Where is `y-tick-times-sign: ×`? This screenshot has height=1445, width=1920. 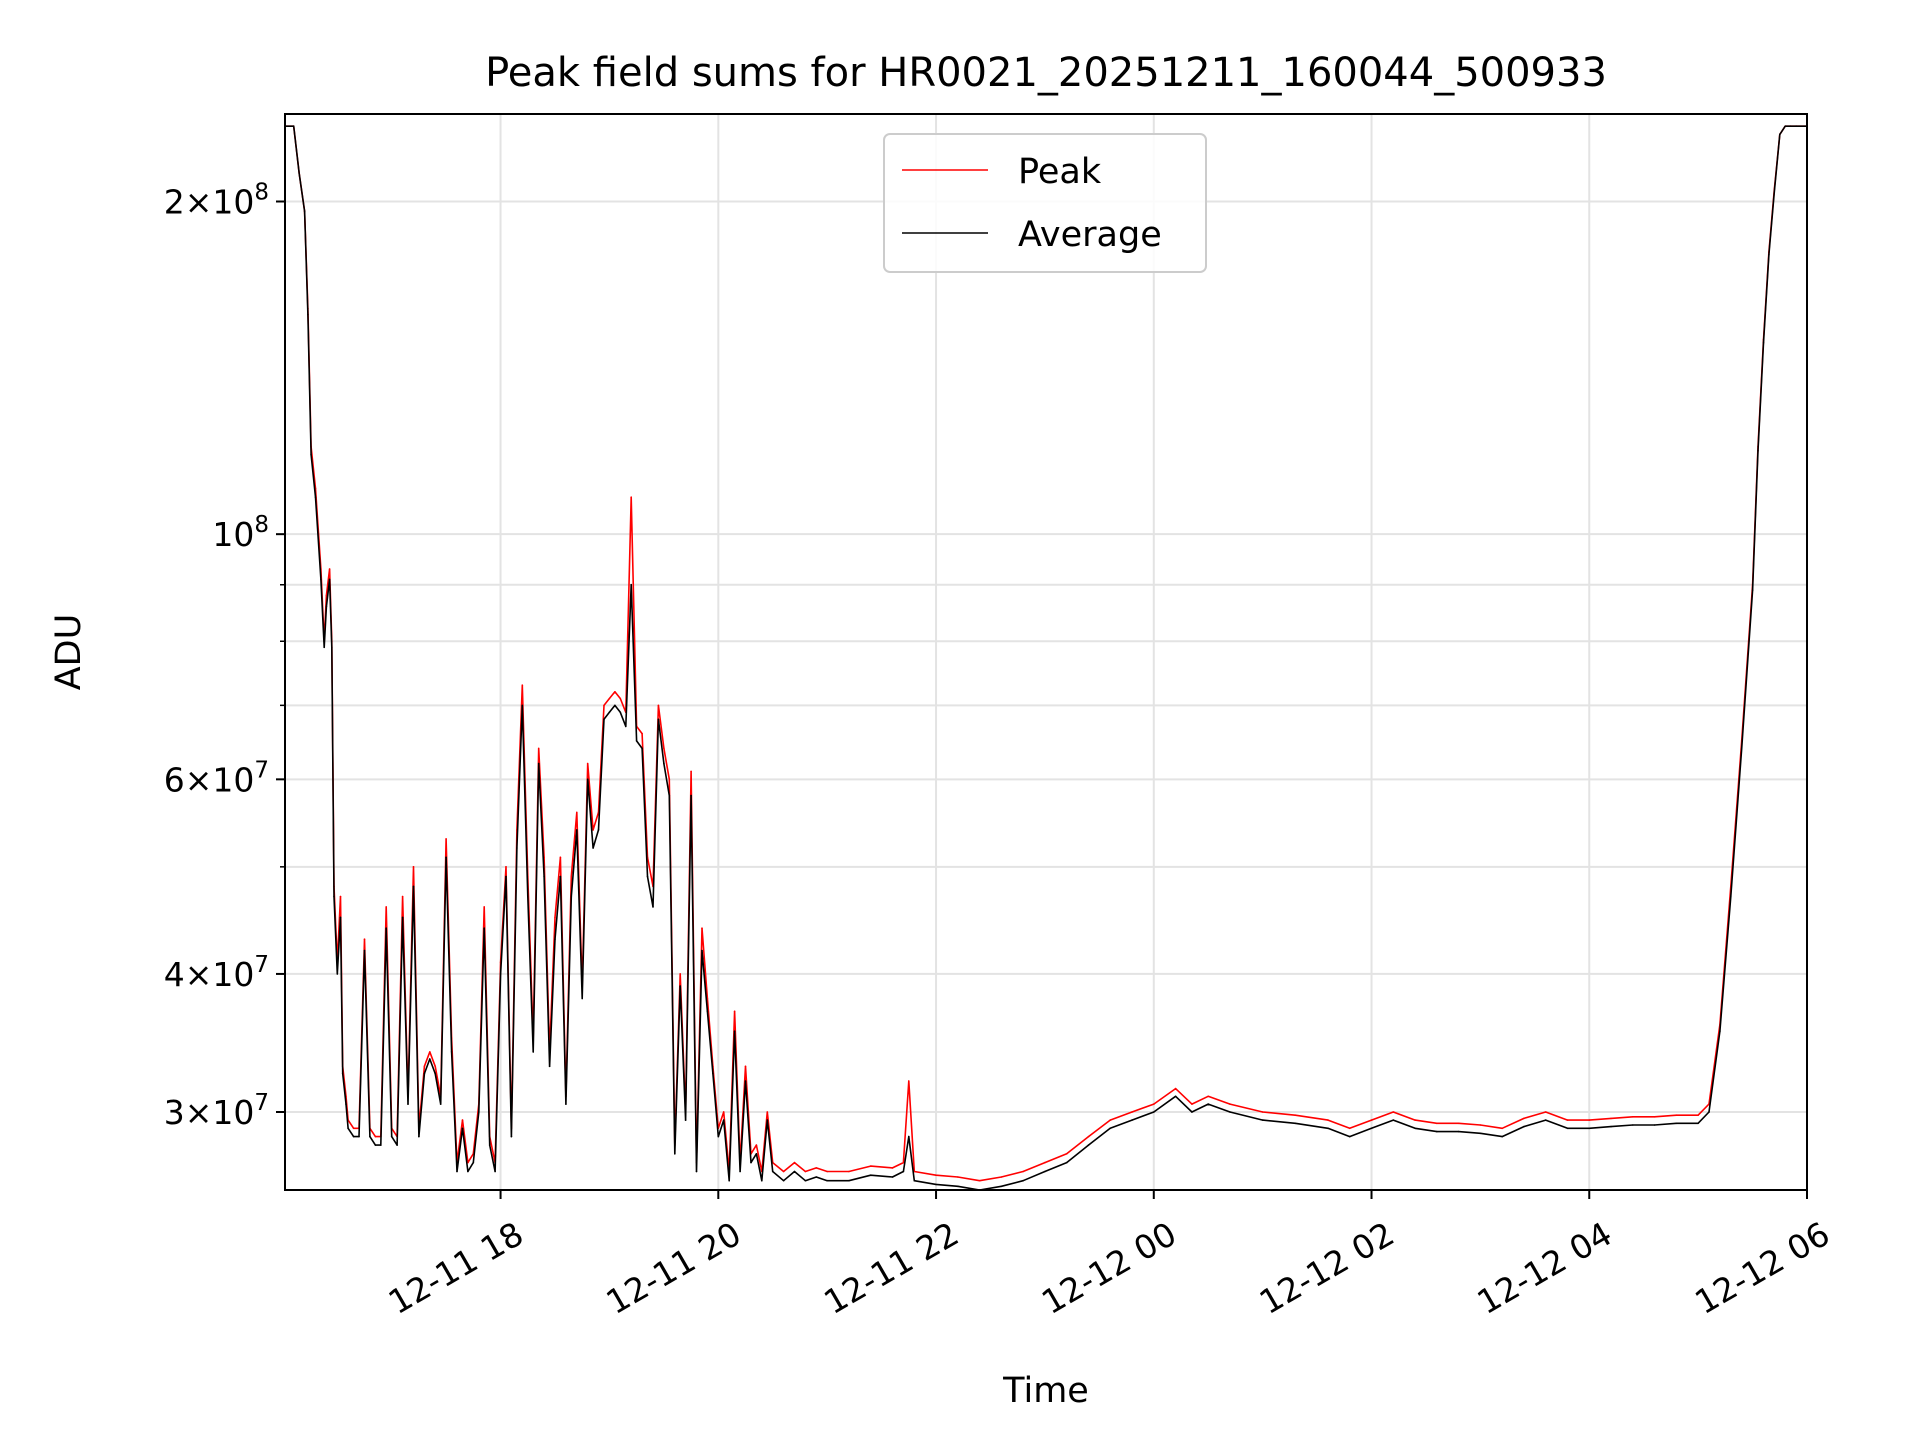 y-tick-times-sign: × is located at coordinates (199, 779).